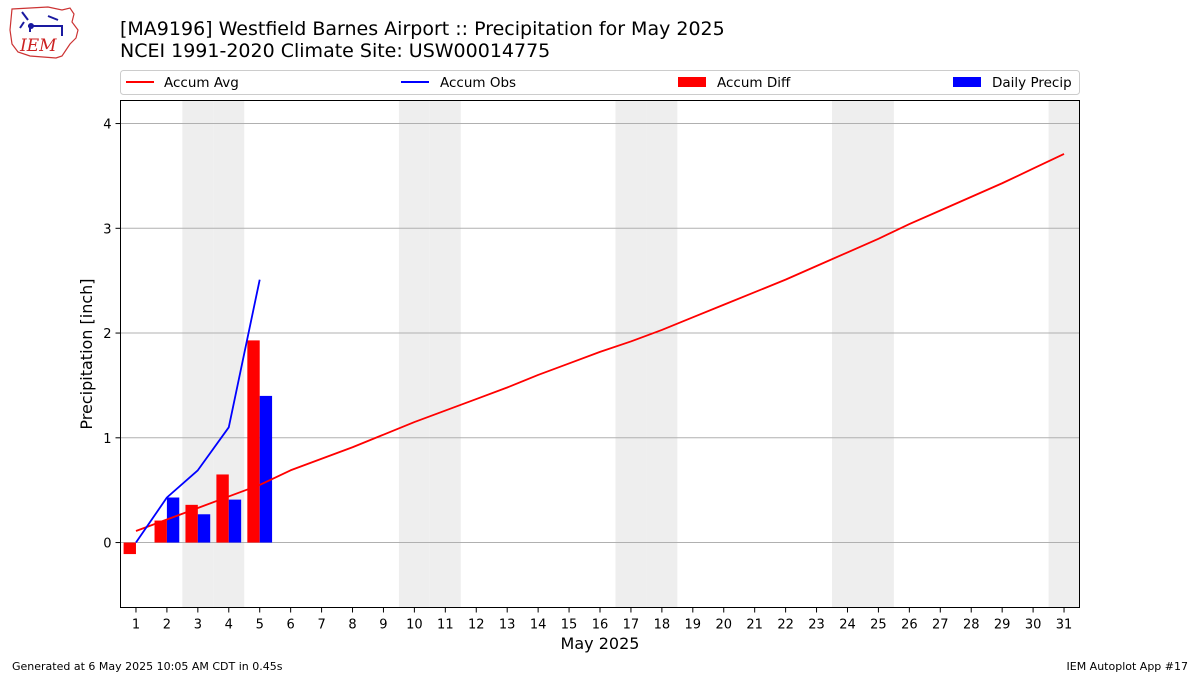 Image resolution: width=1200 pixels, height=675 pixels. I want to click on legend-daily-label: Daily Precip, so click(1032, 83).